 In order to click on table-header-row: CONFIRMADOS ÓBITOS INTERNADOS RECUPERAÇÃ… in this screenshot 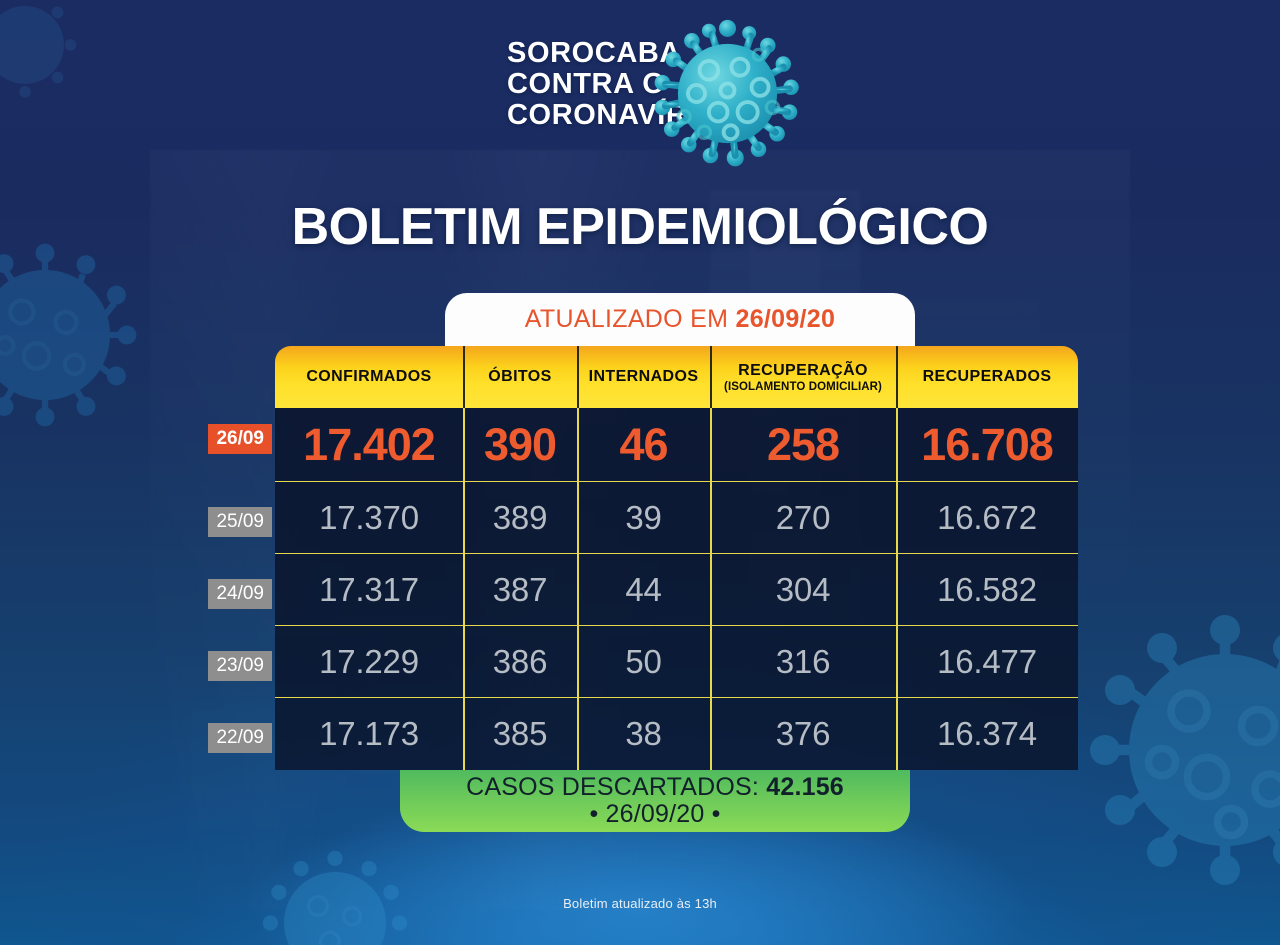, I will do `click(676, 377)`.